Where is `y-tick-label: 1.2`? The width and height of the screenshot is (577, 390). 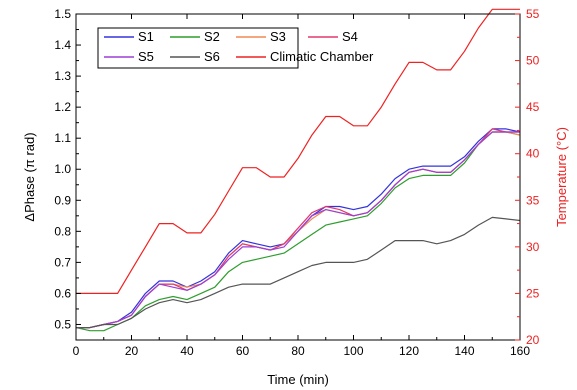
y-tick-label: 1.2 is located at coordinates (62, 107).